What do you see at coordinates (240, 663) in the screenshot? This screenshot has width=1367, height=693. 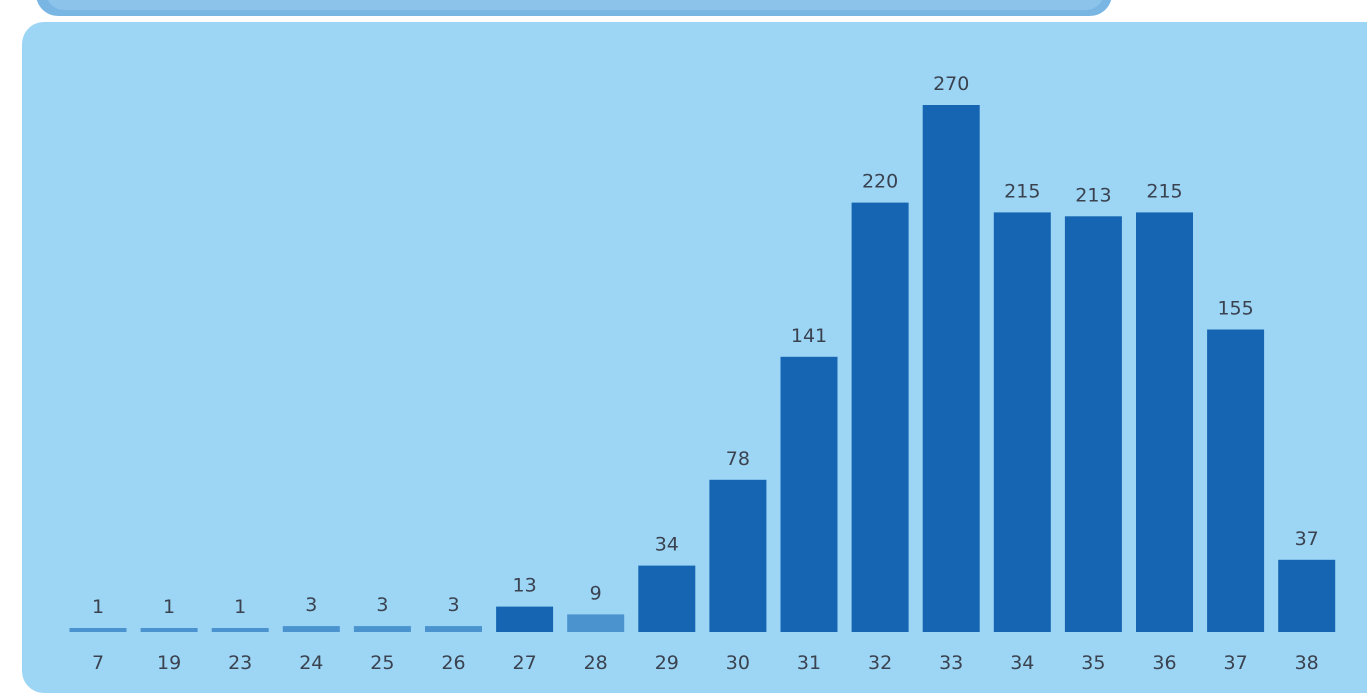 I see `x-tick-label-23: 23` at bounding box center [240, 663].